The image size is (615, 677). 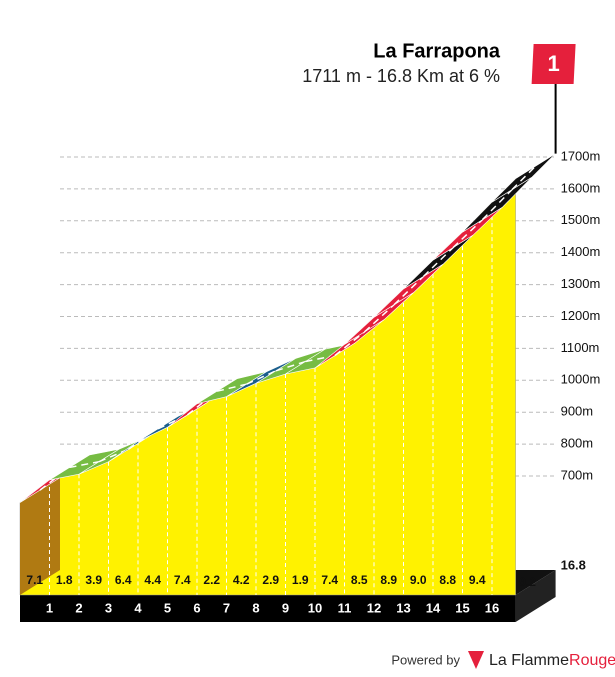 I want to click on distance-label: 16.8, so click(x=573, y=564).